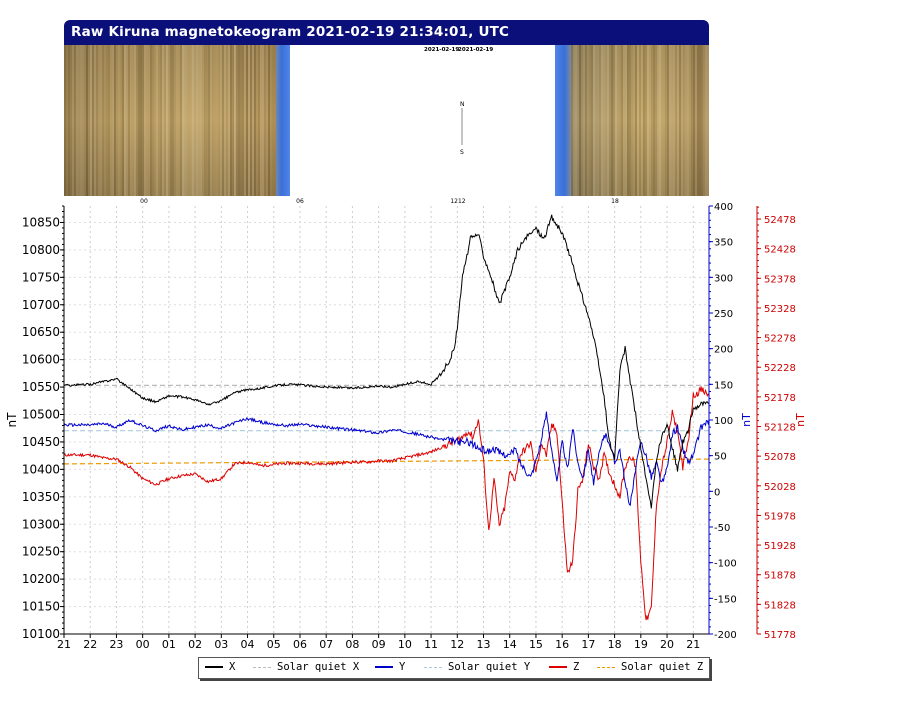 Image resolution: width=908 pixels, height=708 pixels. I want to click on keogram-hour-label: 00, so click(144, 201).